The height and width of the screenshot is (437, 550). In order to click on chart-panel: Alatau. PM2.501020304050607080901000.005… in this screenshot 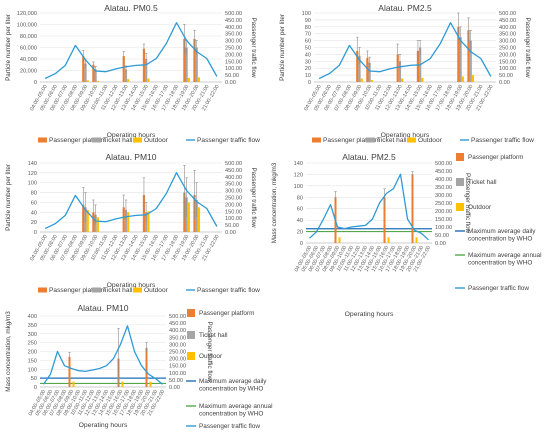, I will do `click(406, 73)`.